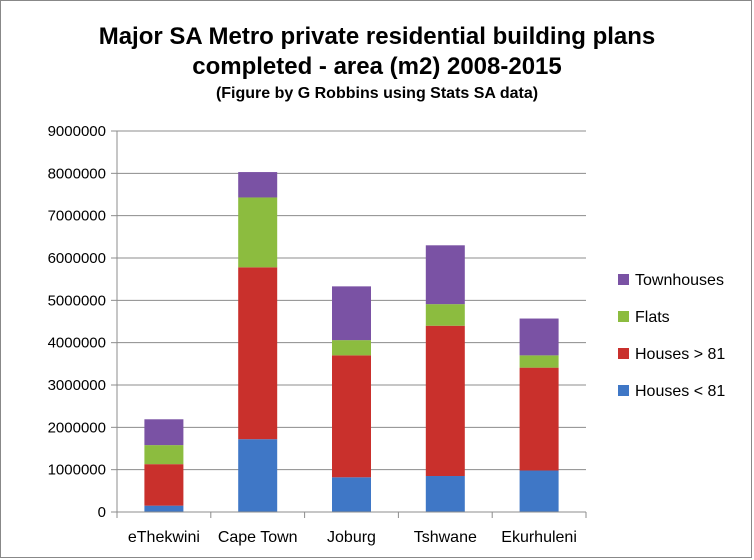 This screenshot has height=560, width=754. Describe the element at coordinates (77, 343) in the screenshot. I see `y-tick-label: 4000000` at that location.